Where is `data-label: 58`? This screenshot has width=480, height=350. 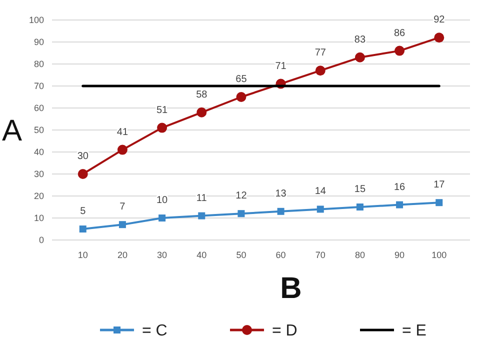
data-label: 58 is located at coordinates (202, 94).